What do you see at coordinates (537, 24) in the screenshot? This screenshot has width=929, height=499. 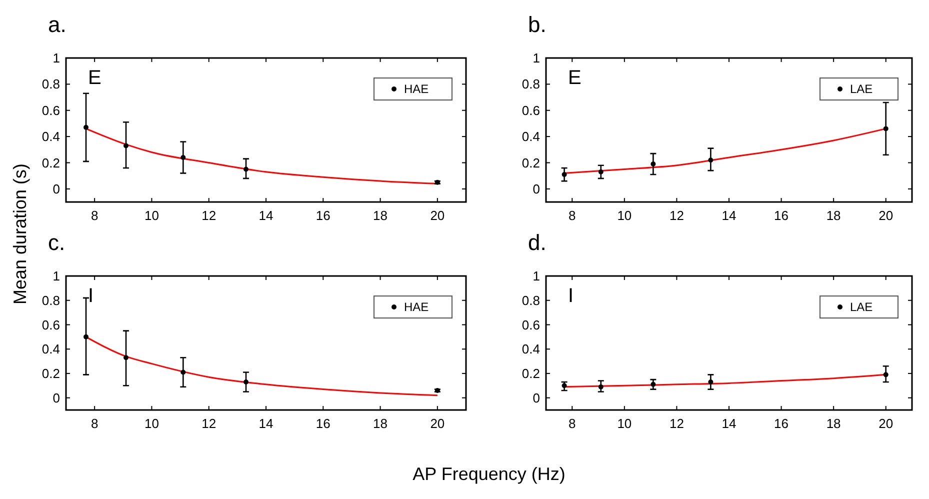 I see `chart-title: b.` at bounding box center [537, 24].